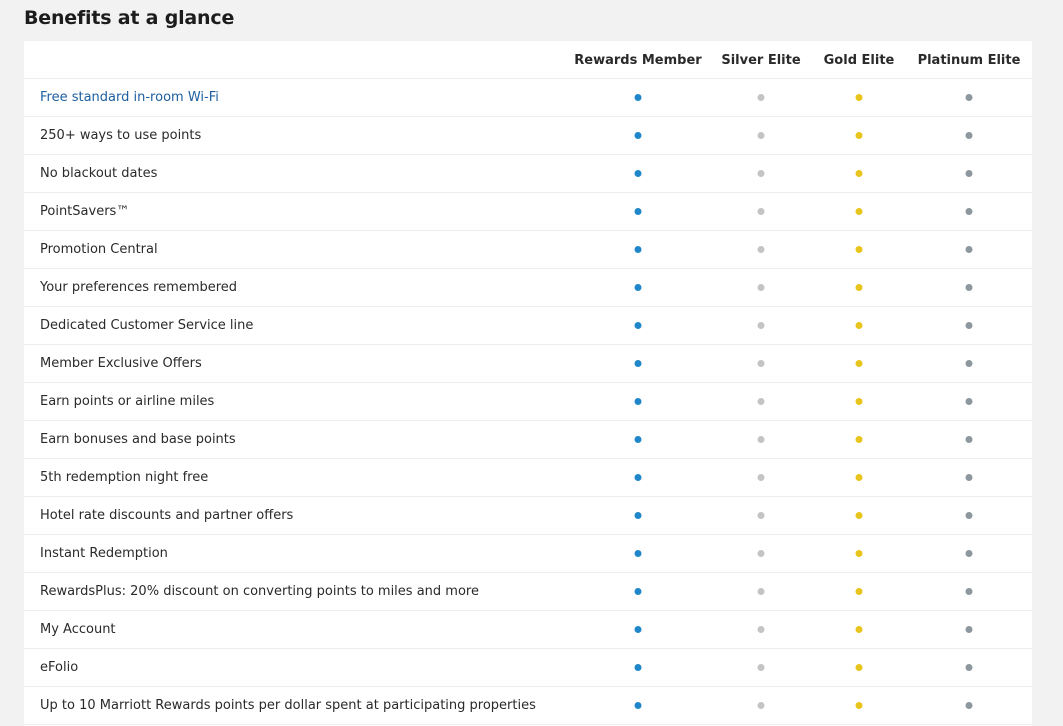 The width and height of the screenshot is (1063, 726). I want to click on benefit-label: Hotel rate discounts and partner offers, so click(167, 515).